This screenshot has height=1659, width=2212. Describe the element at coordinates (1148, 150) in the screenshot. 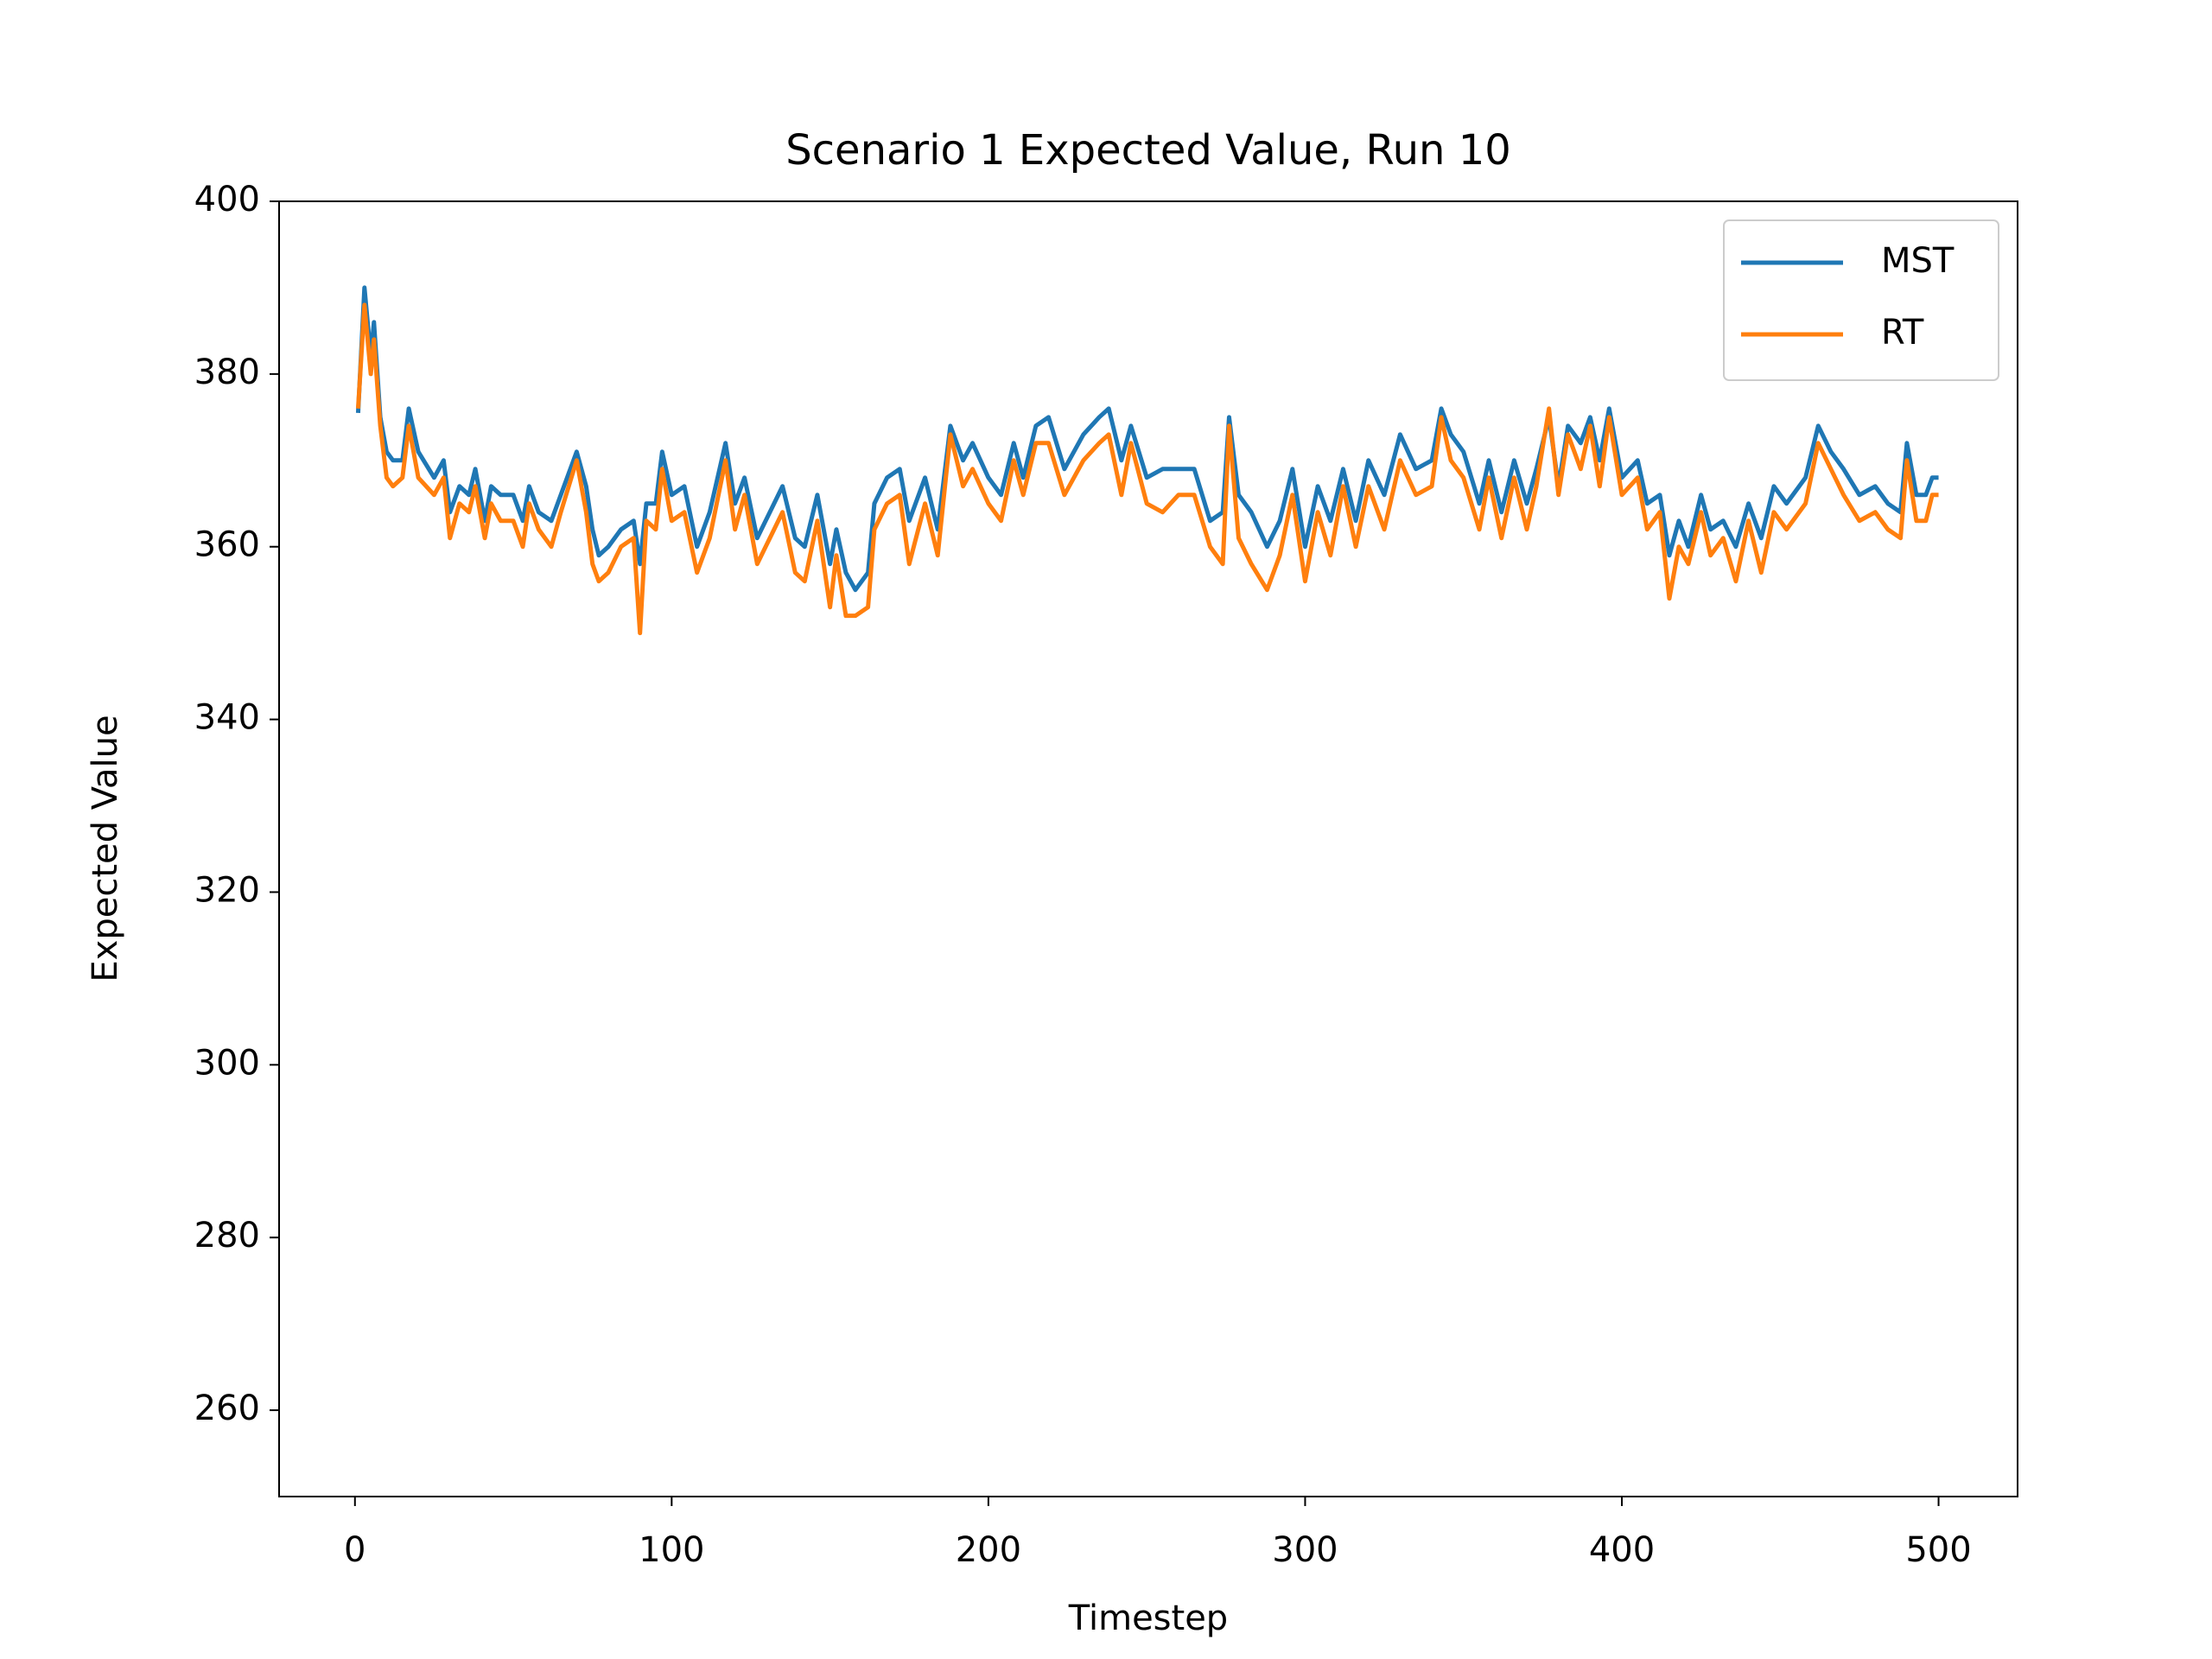

I see `chart-title: Scenario 1 Expected Value, Run 10` at that location.